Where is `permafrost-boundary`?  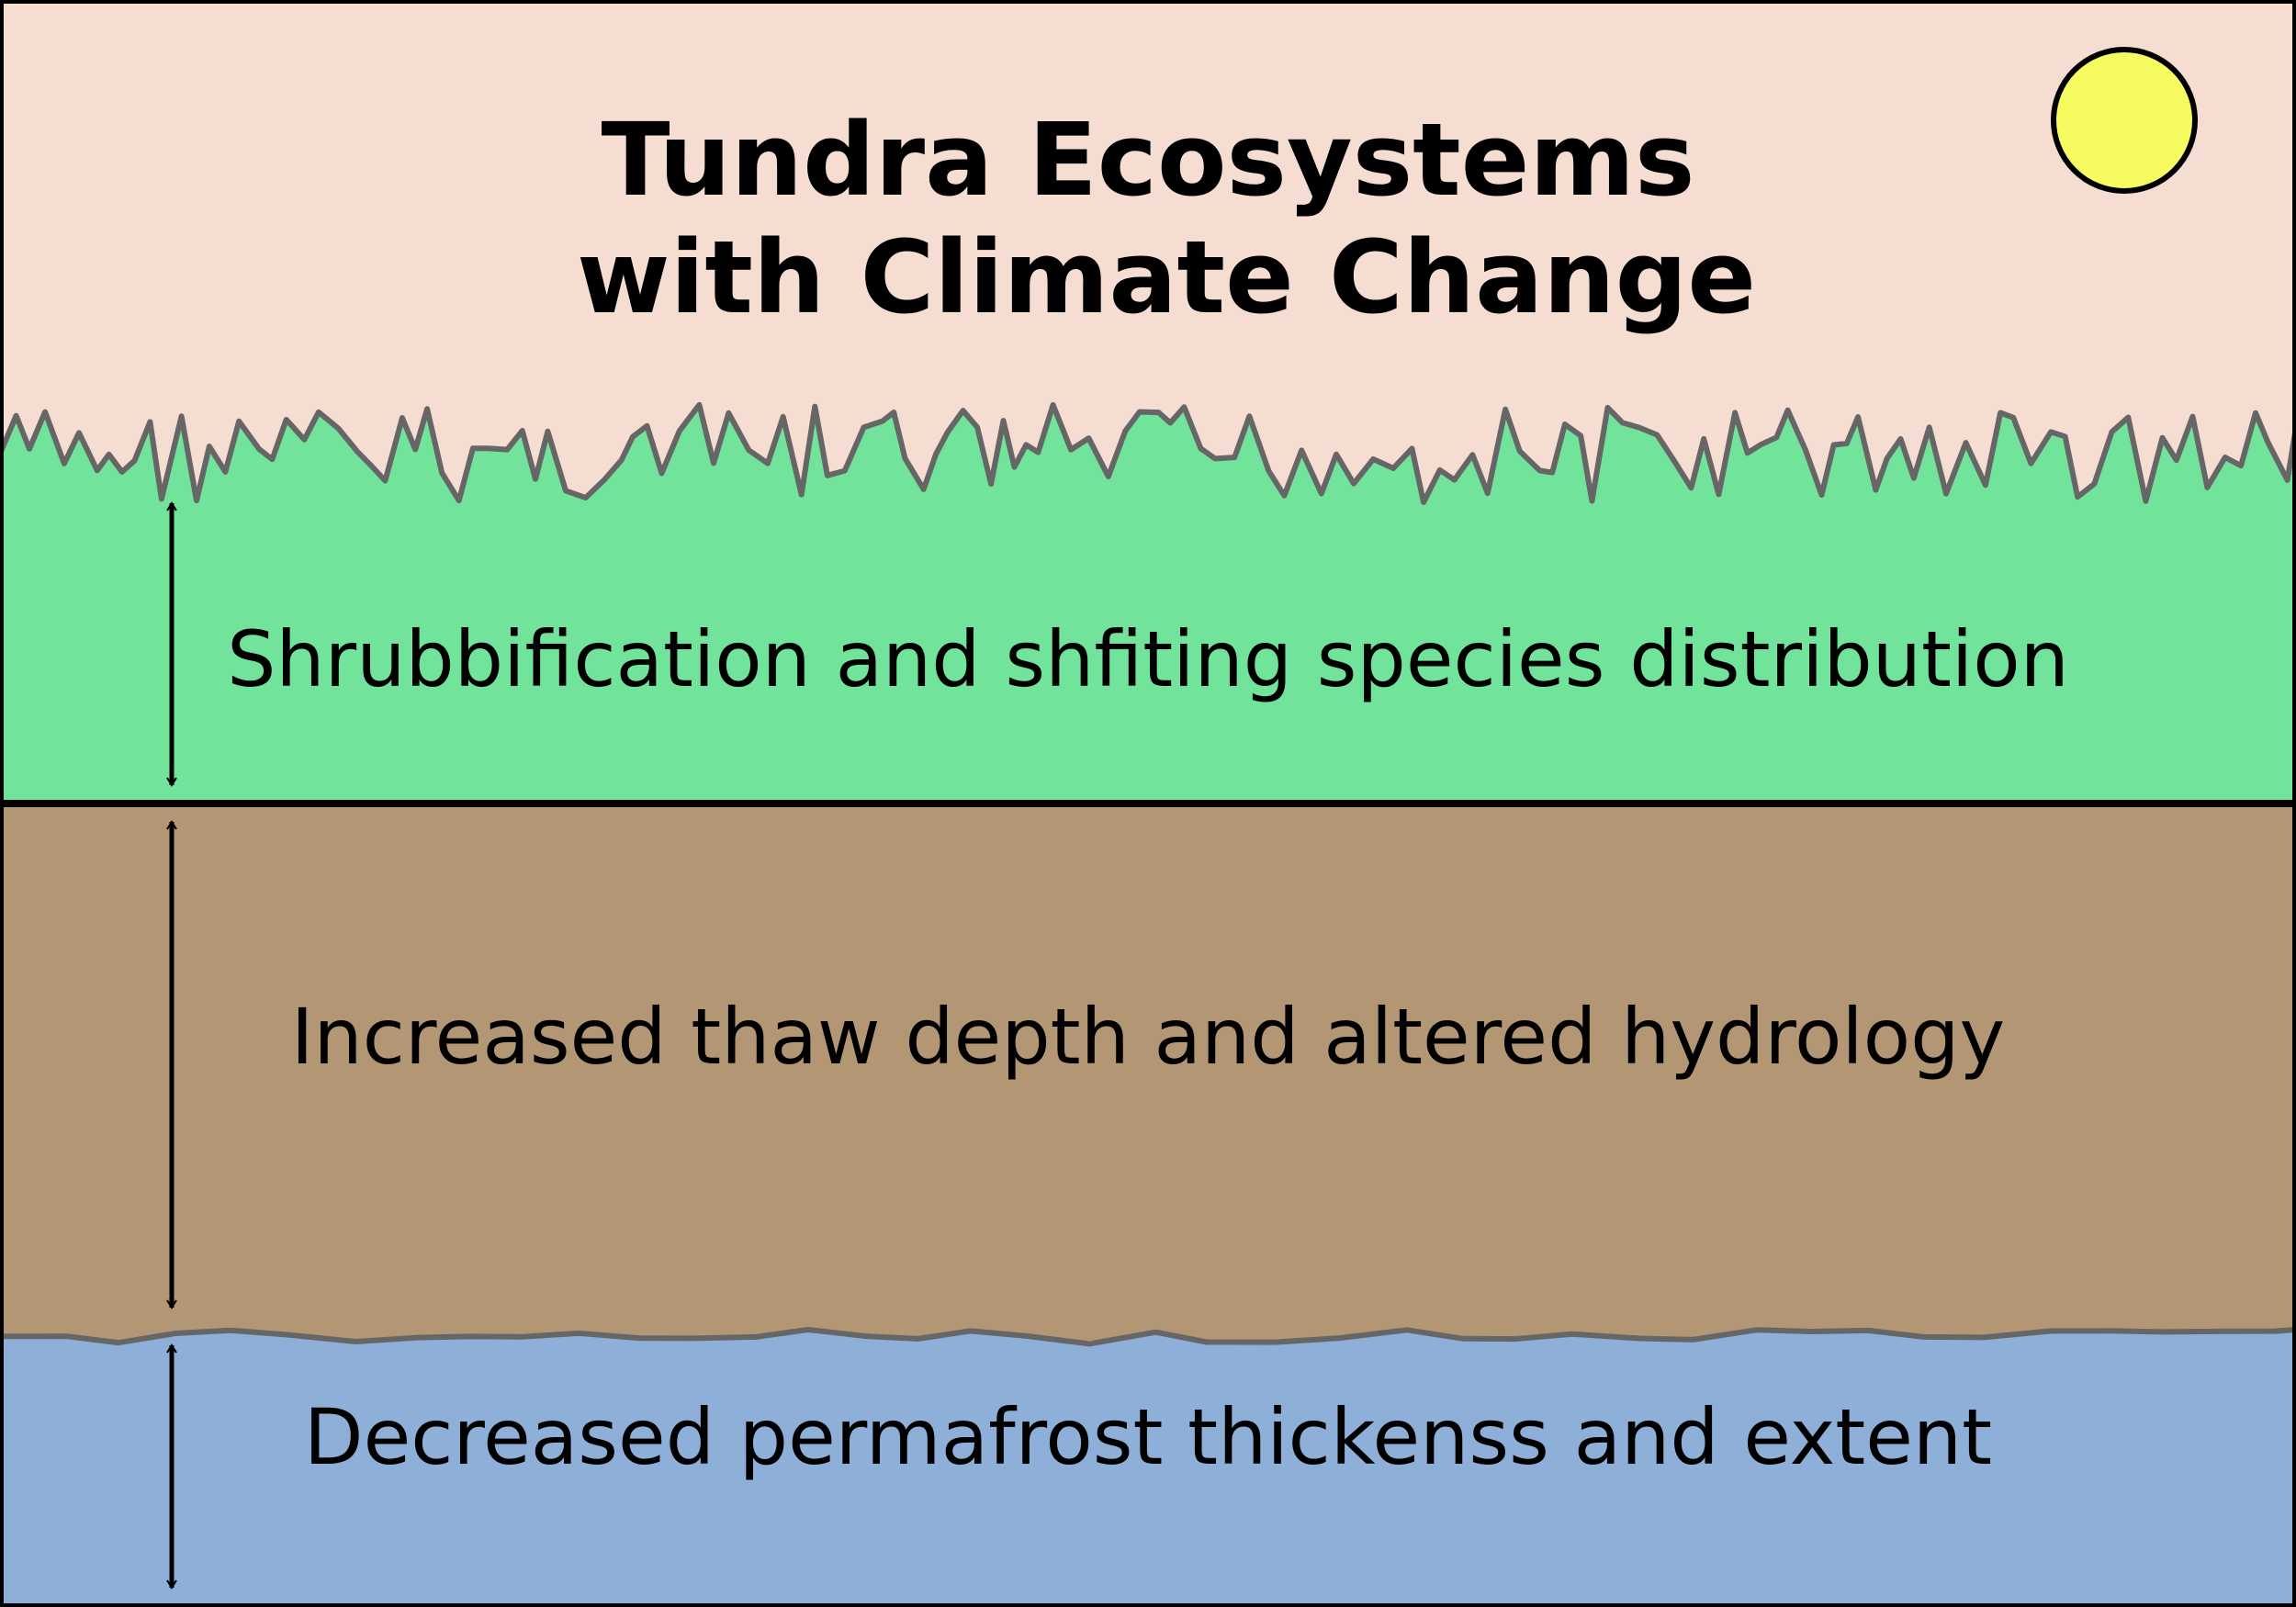
permafrost-boundary is located at coordinates (1148, 1337).